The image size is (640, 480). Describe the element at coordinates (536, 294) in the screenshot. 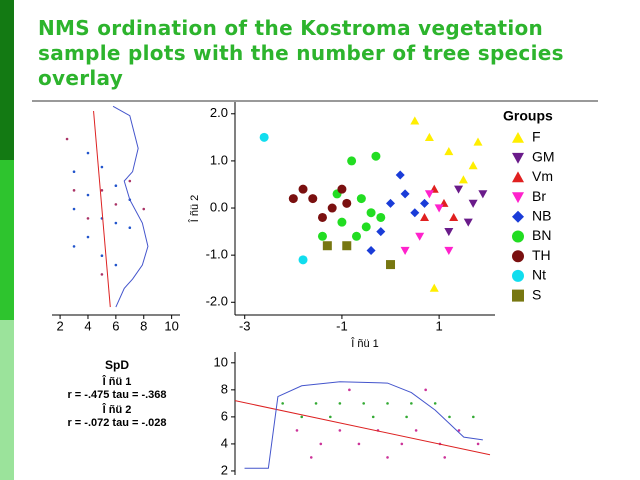

I see `legend-label: S` at that location.